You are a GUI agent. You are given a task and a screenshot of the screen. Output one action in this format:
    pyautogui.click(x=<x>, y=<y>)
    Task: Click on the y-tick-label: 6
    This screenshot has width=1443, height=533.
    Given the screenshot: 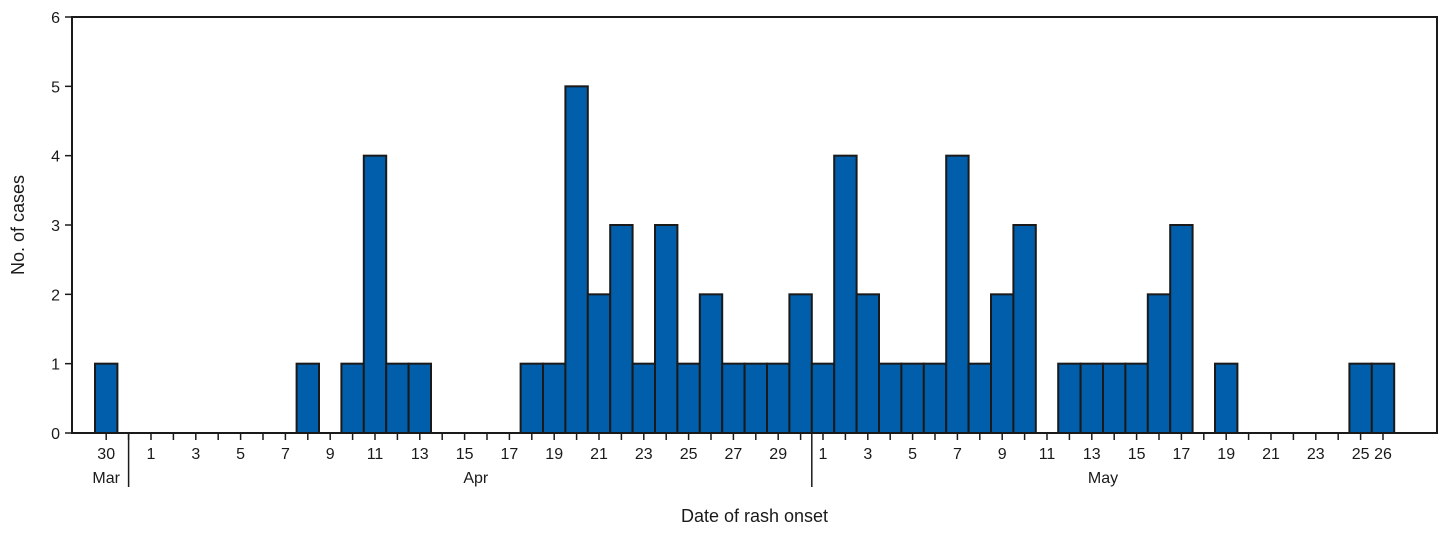 What is the action you would take?
    pyautogui.click(x=55, y=18)
    